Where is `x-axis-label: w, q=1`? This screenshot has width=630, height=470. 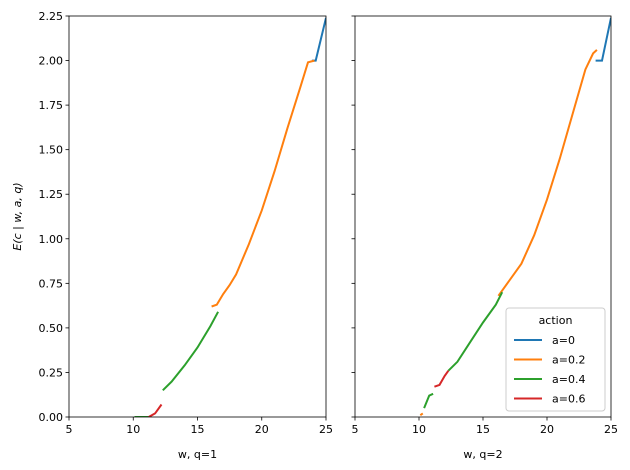
x-axis-label: w, q=1 is located at coordinates (197, 454).